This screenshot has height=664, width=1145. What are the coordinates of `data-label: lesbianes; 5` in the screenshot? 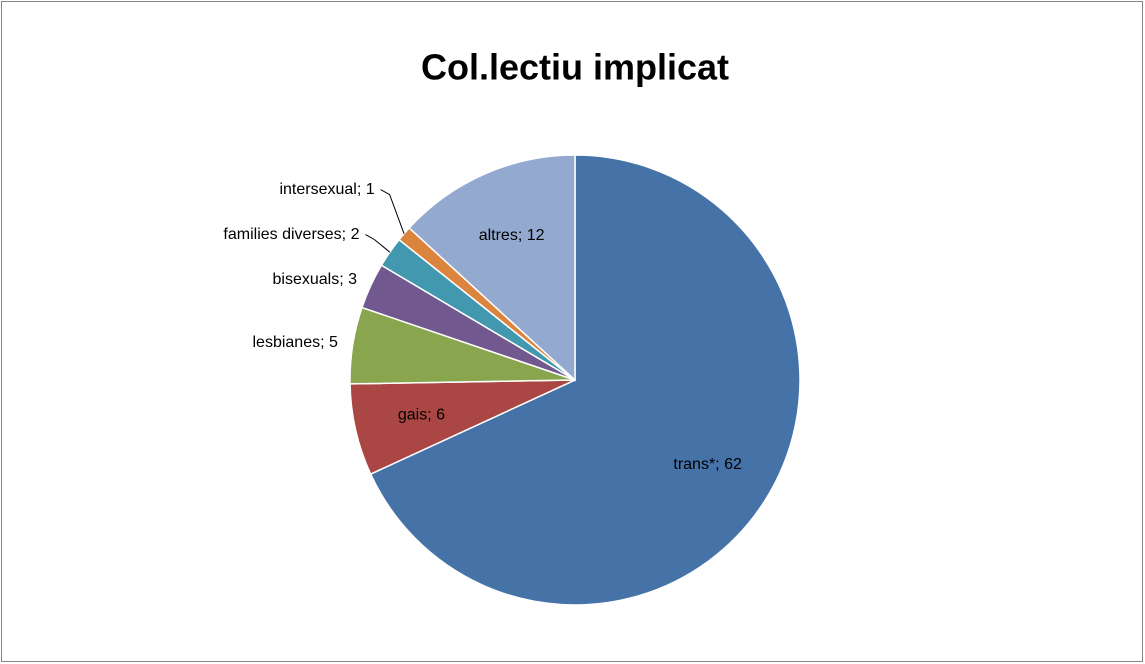 It's located at (294, 342).